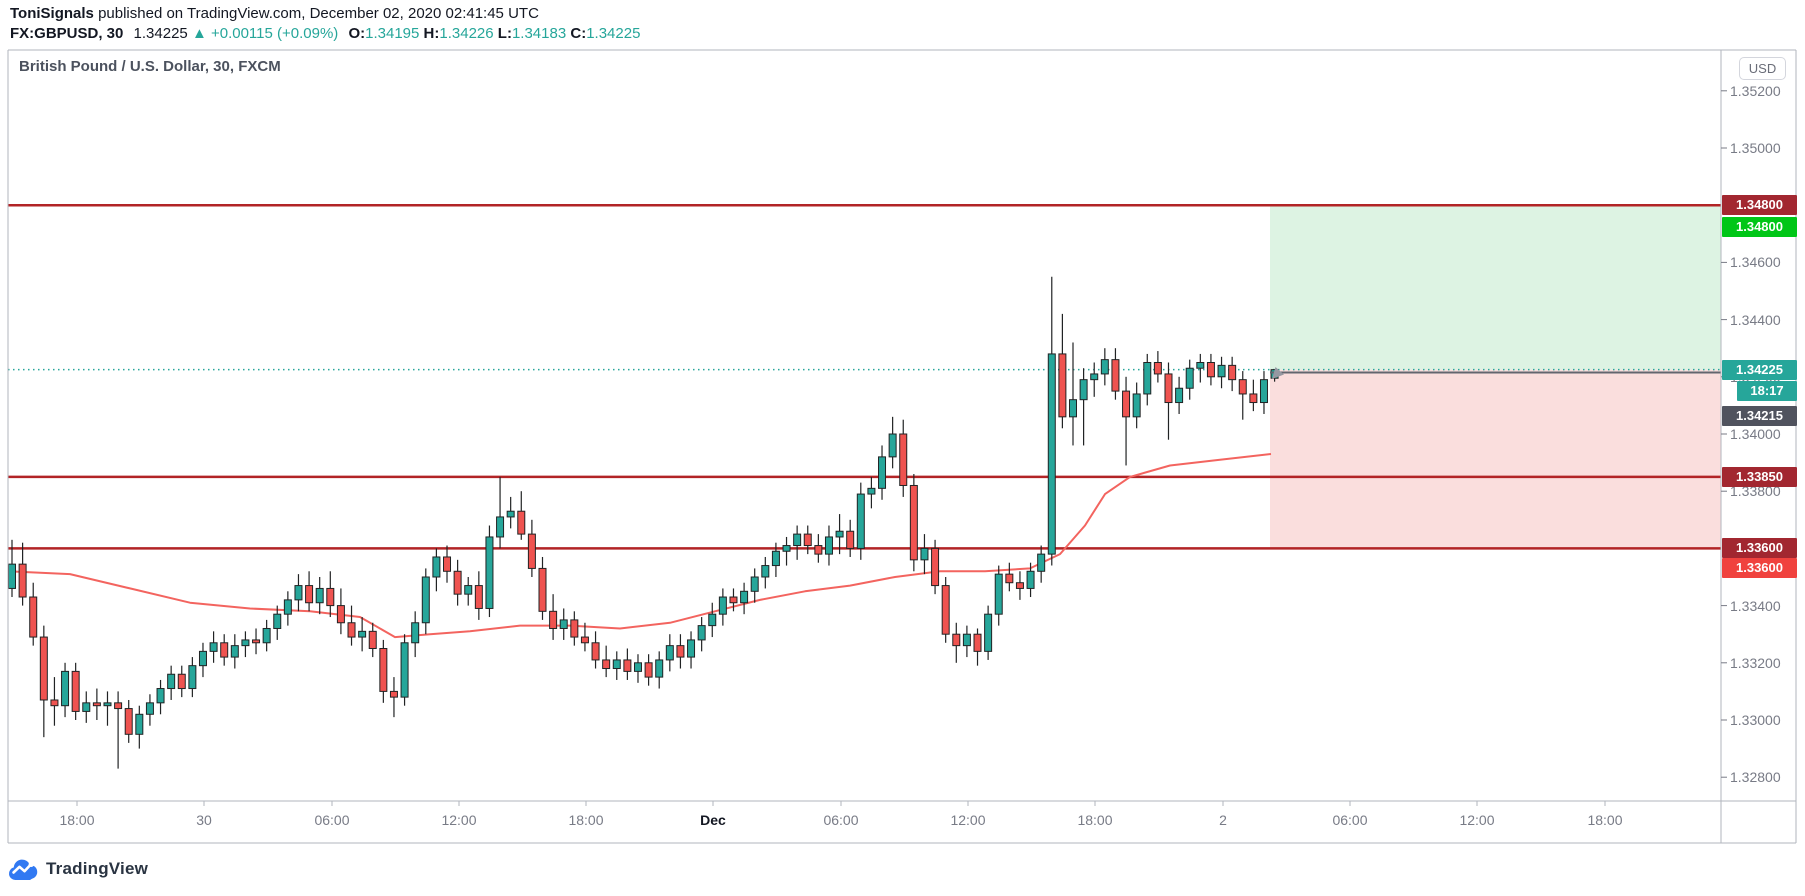 The width and height of the screenshot is (1805, 896). I want to click on price-badge: 1.33850, so click(1759, 476).